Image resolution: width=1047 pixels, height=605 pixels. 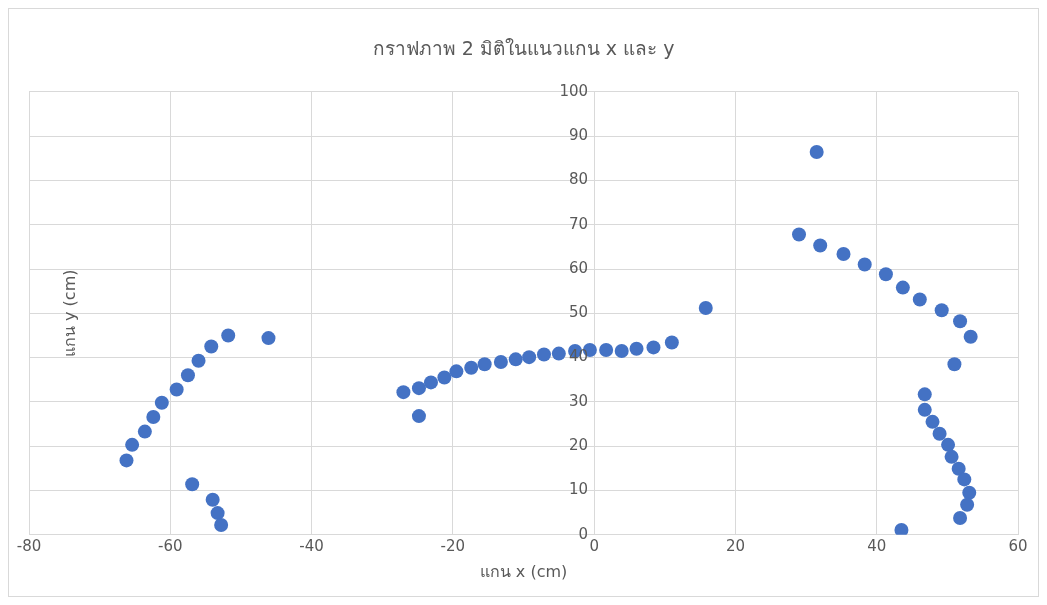 I want to click on y-tick-label: 50, so click(x=579, y=312).